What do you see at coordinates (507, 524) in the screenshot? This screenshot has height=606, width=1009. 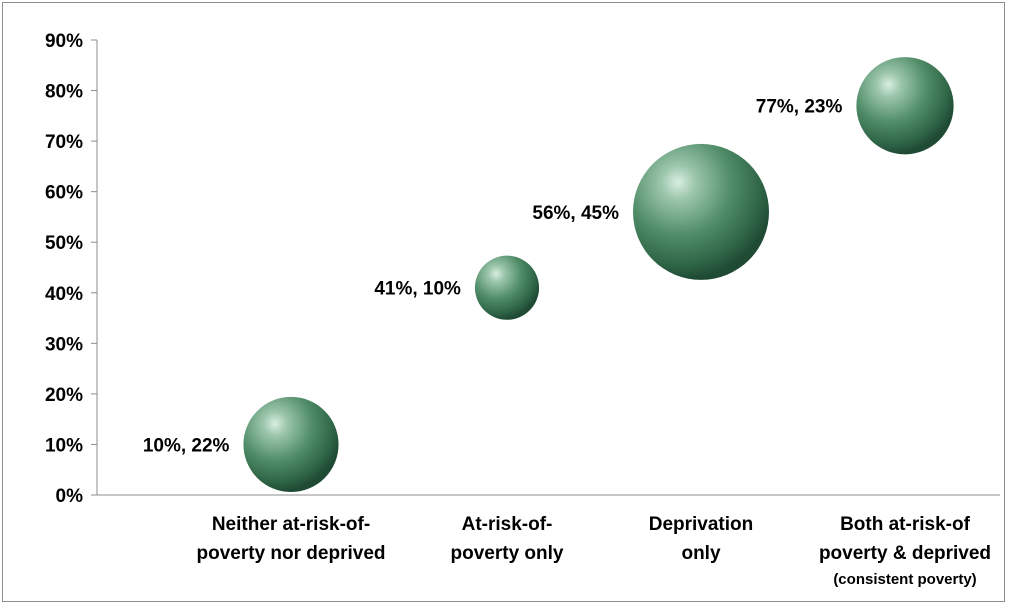 I see `x-category-label: At-risk-of-` at bounding box center [507, 524].